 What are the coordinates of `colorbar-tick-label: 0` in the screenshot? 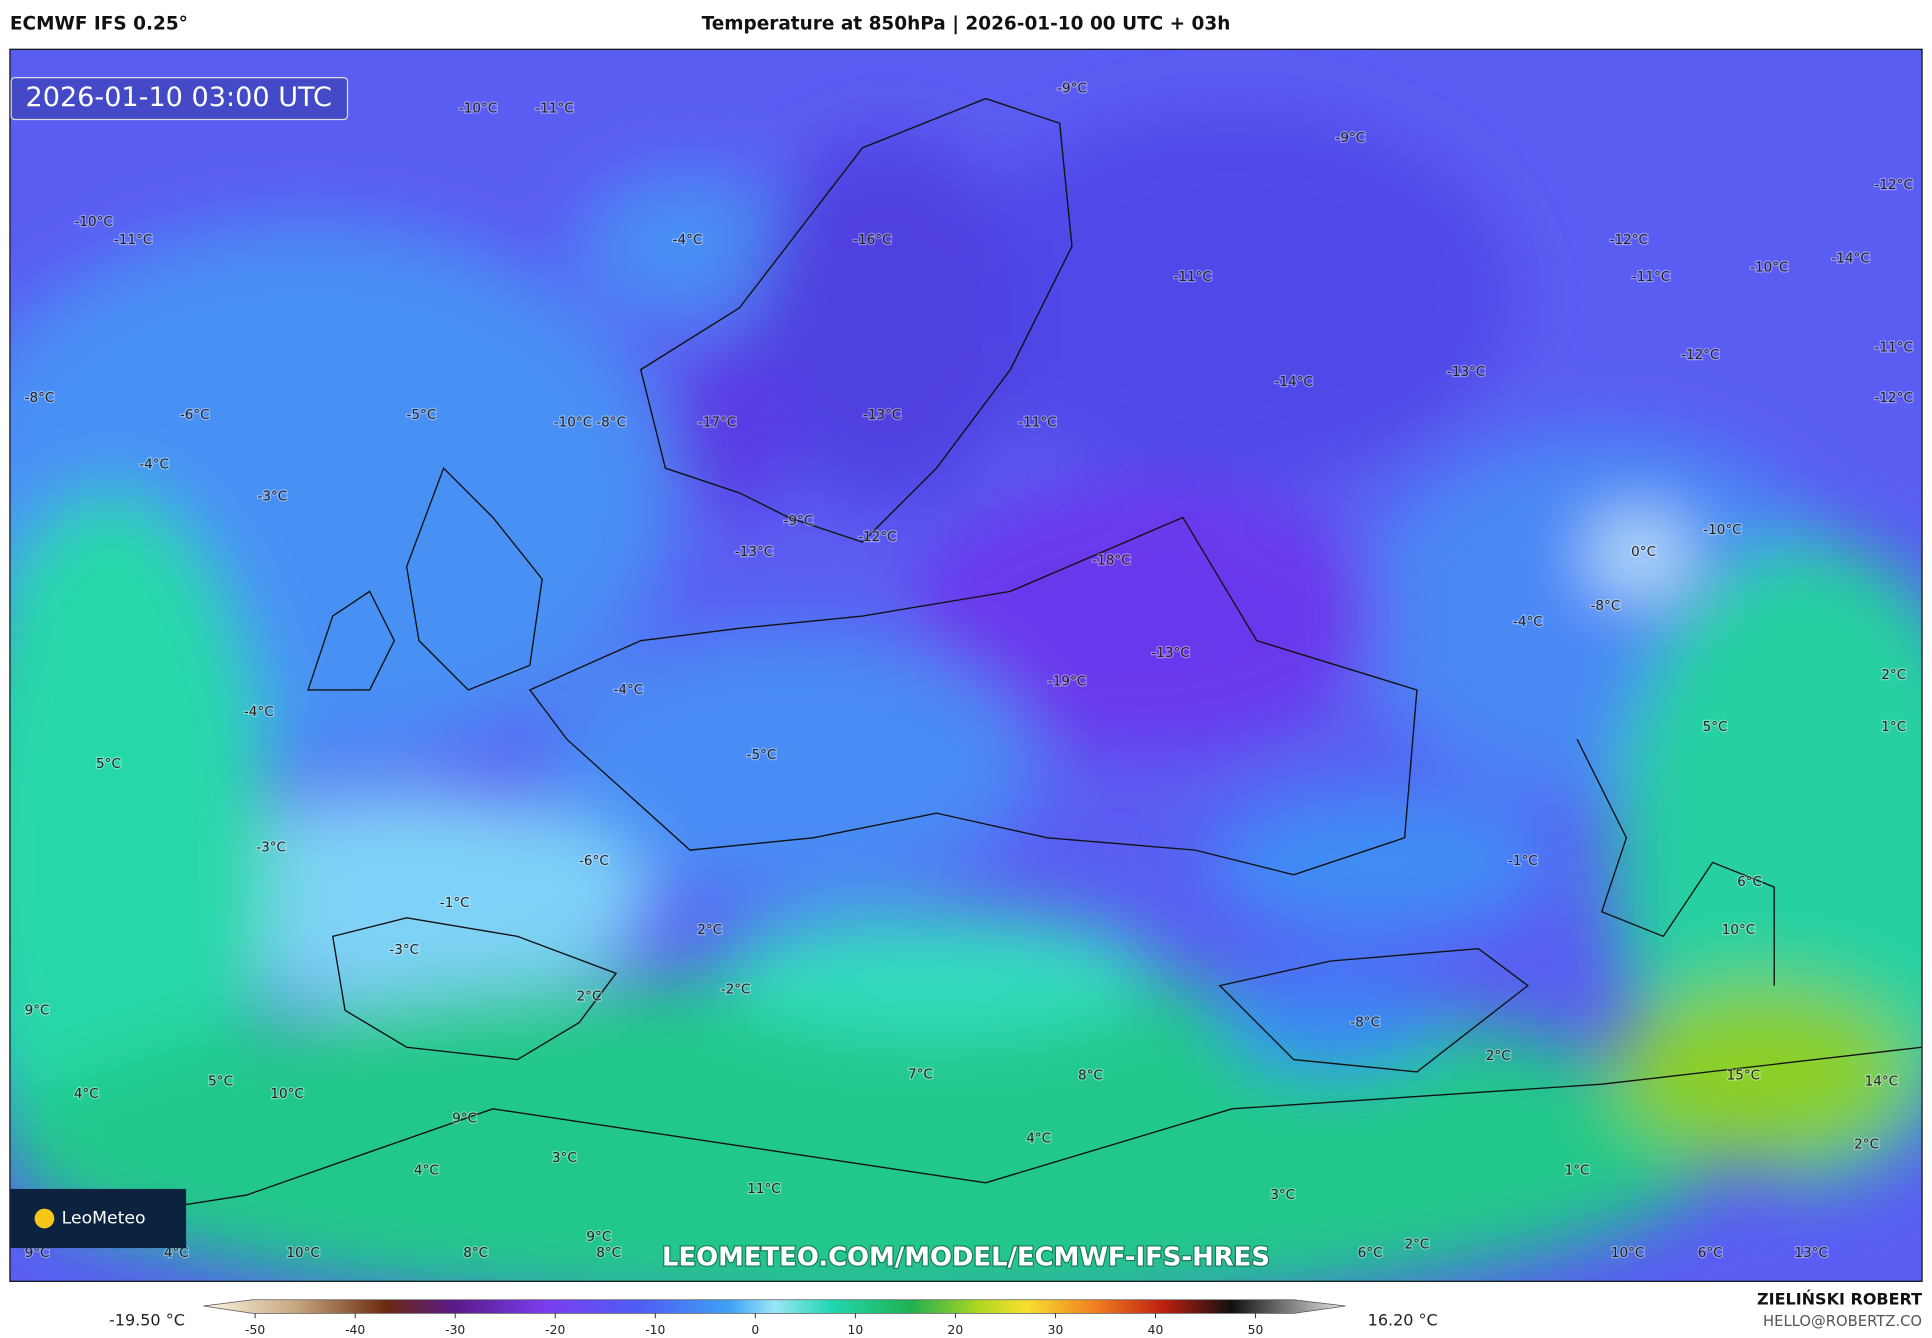 It's located at (755, 1330).